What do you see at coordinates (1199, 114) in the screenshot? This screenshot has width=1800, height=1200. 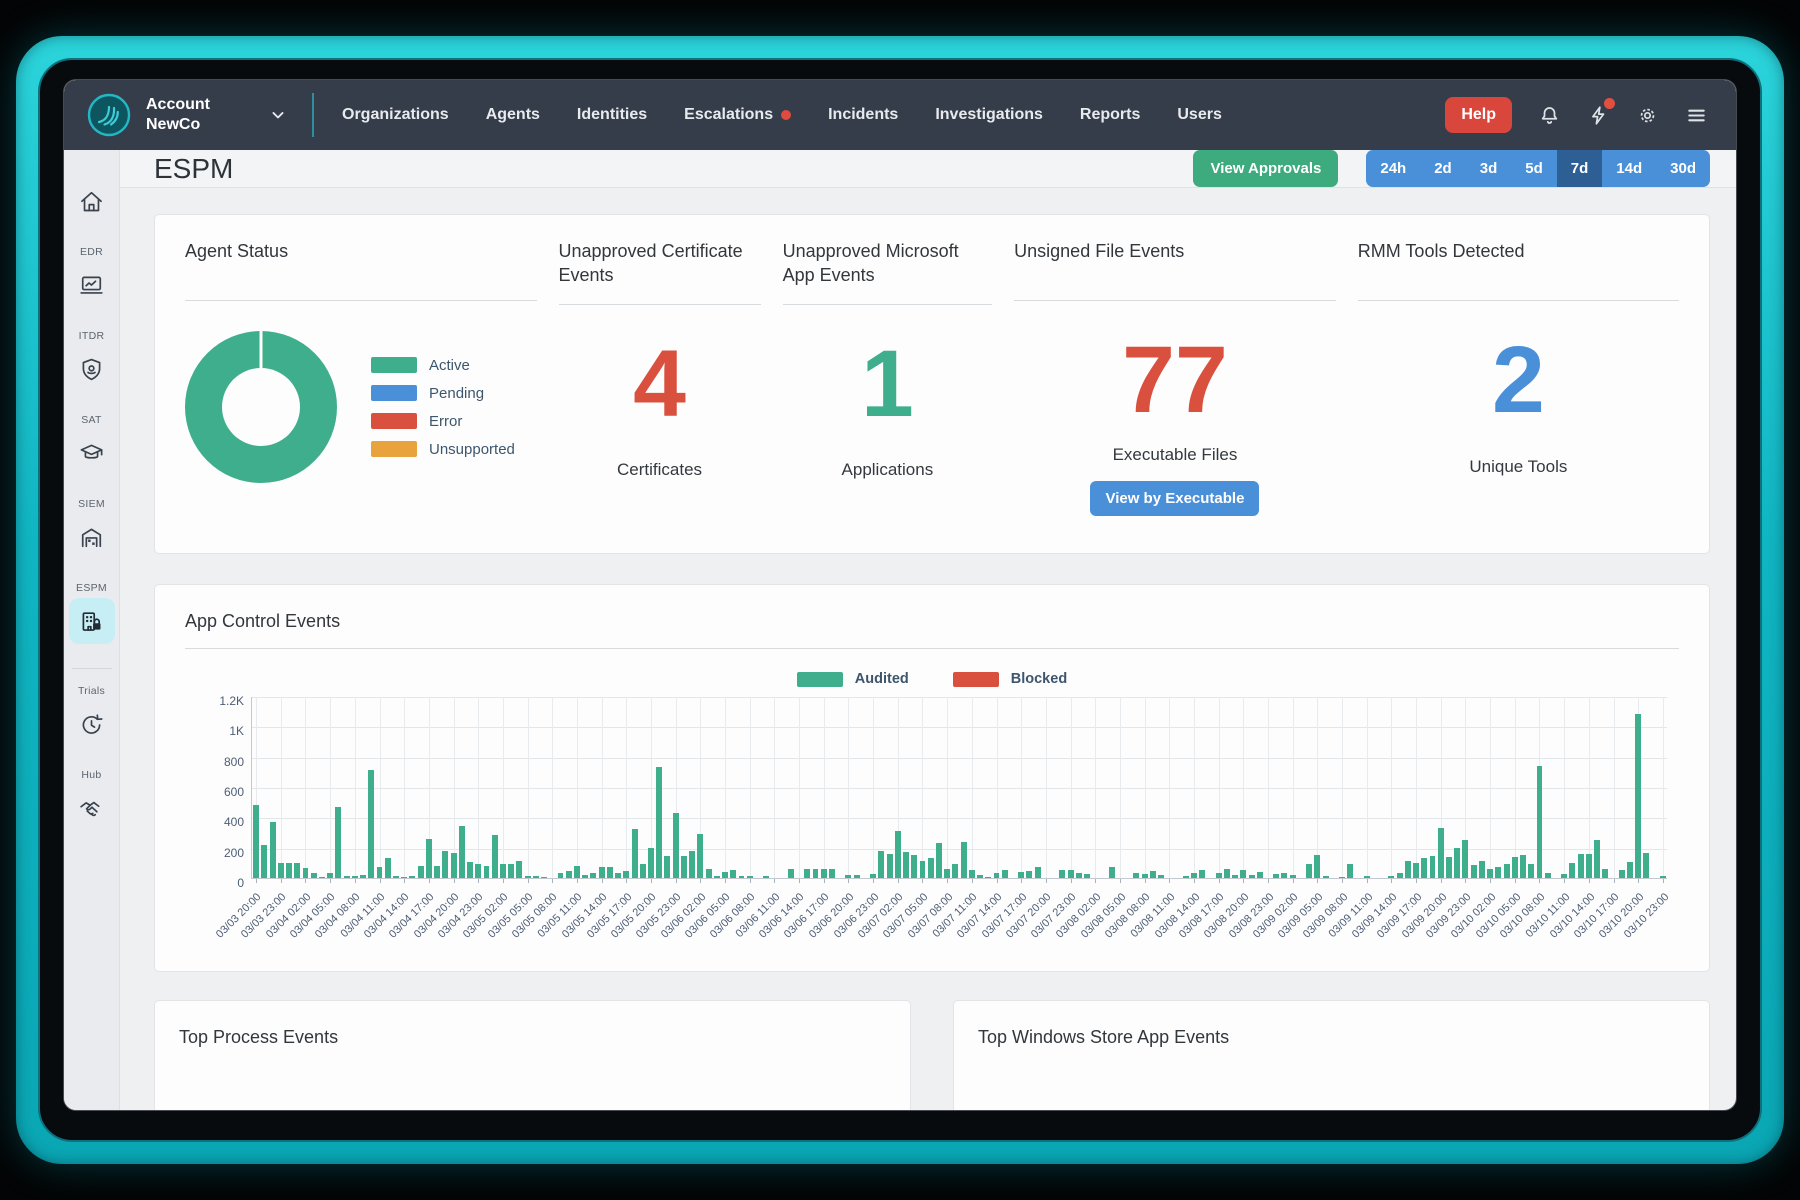 I see `nav-item-users: Users` at bounding box center [1199, 114].